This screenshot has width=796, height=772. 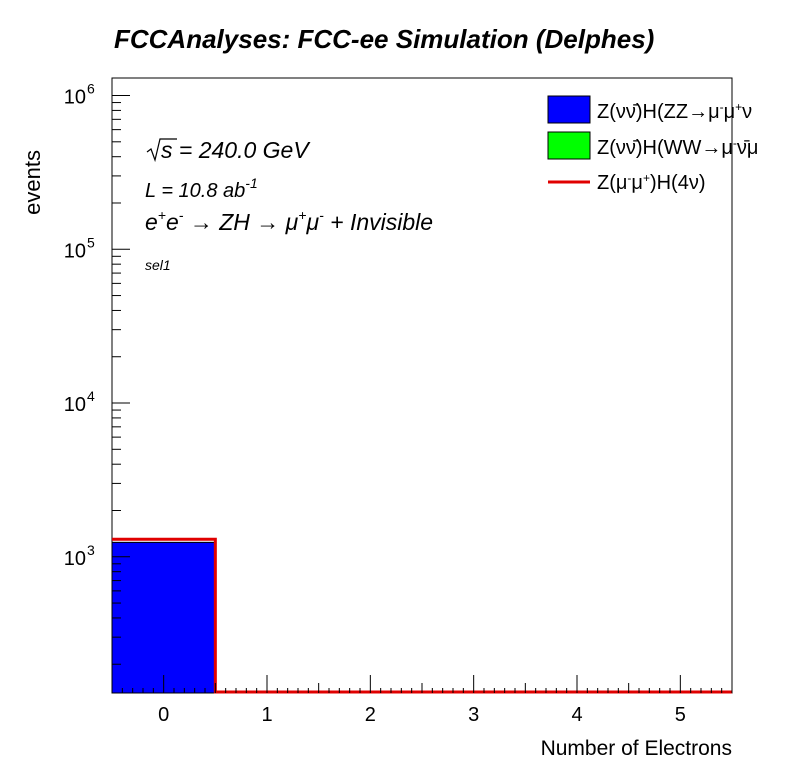 I want to click on x-tick-label: 5, so click(x=680, y=715).